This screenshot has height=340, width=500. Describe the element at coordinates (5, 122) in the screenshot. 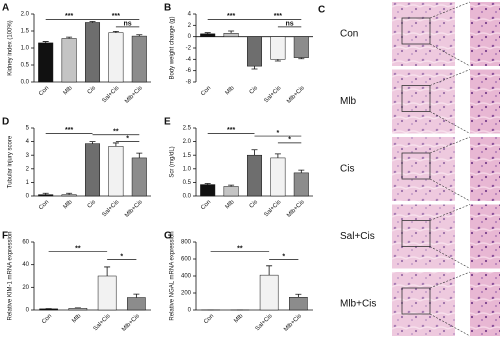

I see `panel-letter: D` at that location.